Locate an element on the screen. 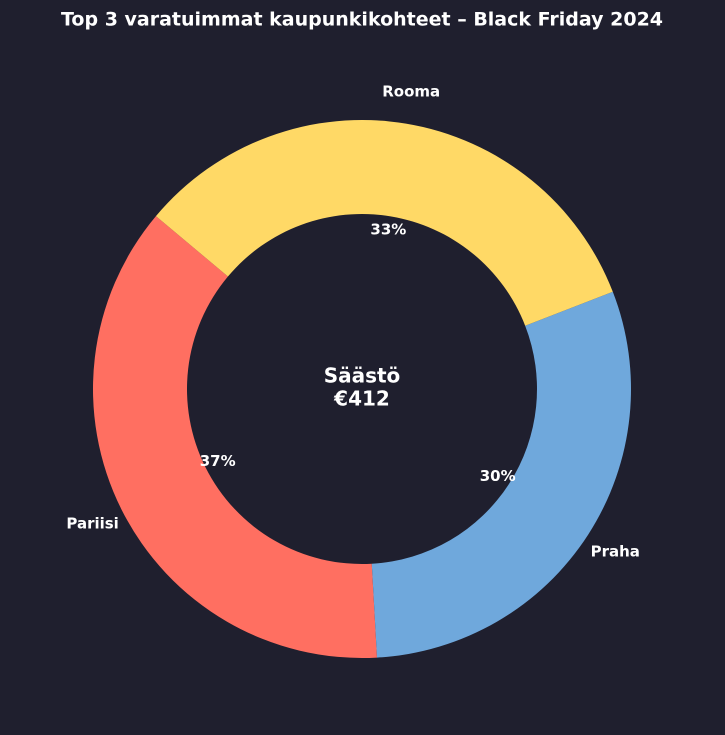 The image size is (725, 735). category-label: Praha is located at coordinates (615, 552).